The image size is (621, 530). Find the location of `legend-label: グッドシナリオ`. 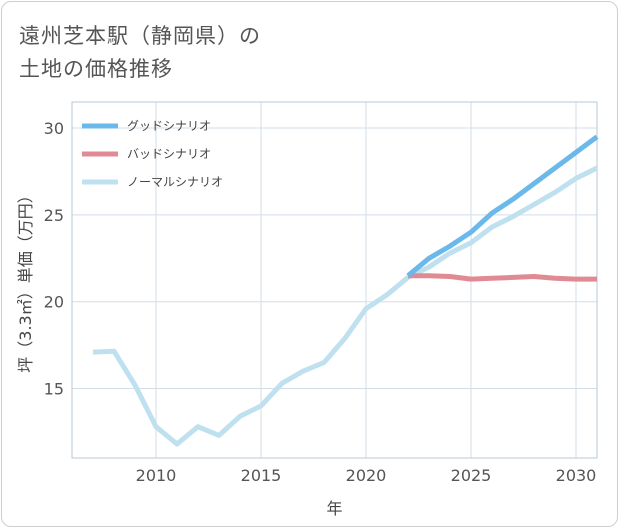

legend-label: グッドシナリオ is located at coordinates (169, 126).